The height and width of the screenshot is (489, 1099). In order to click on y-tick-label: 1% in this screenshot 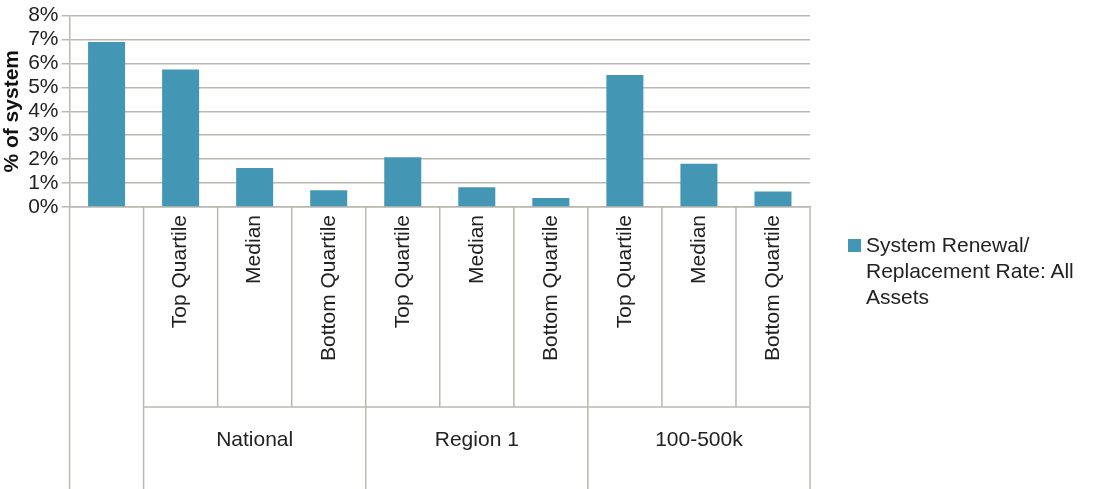, I will do `click(43, 181)`.